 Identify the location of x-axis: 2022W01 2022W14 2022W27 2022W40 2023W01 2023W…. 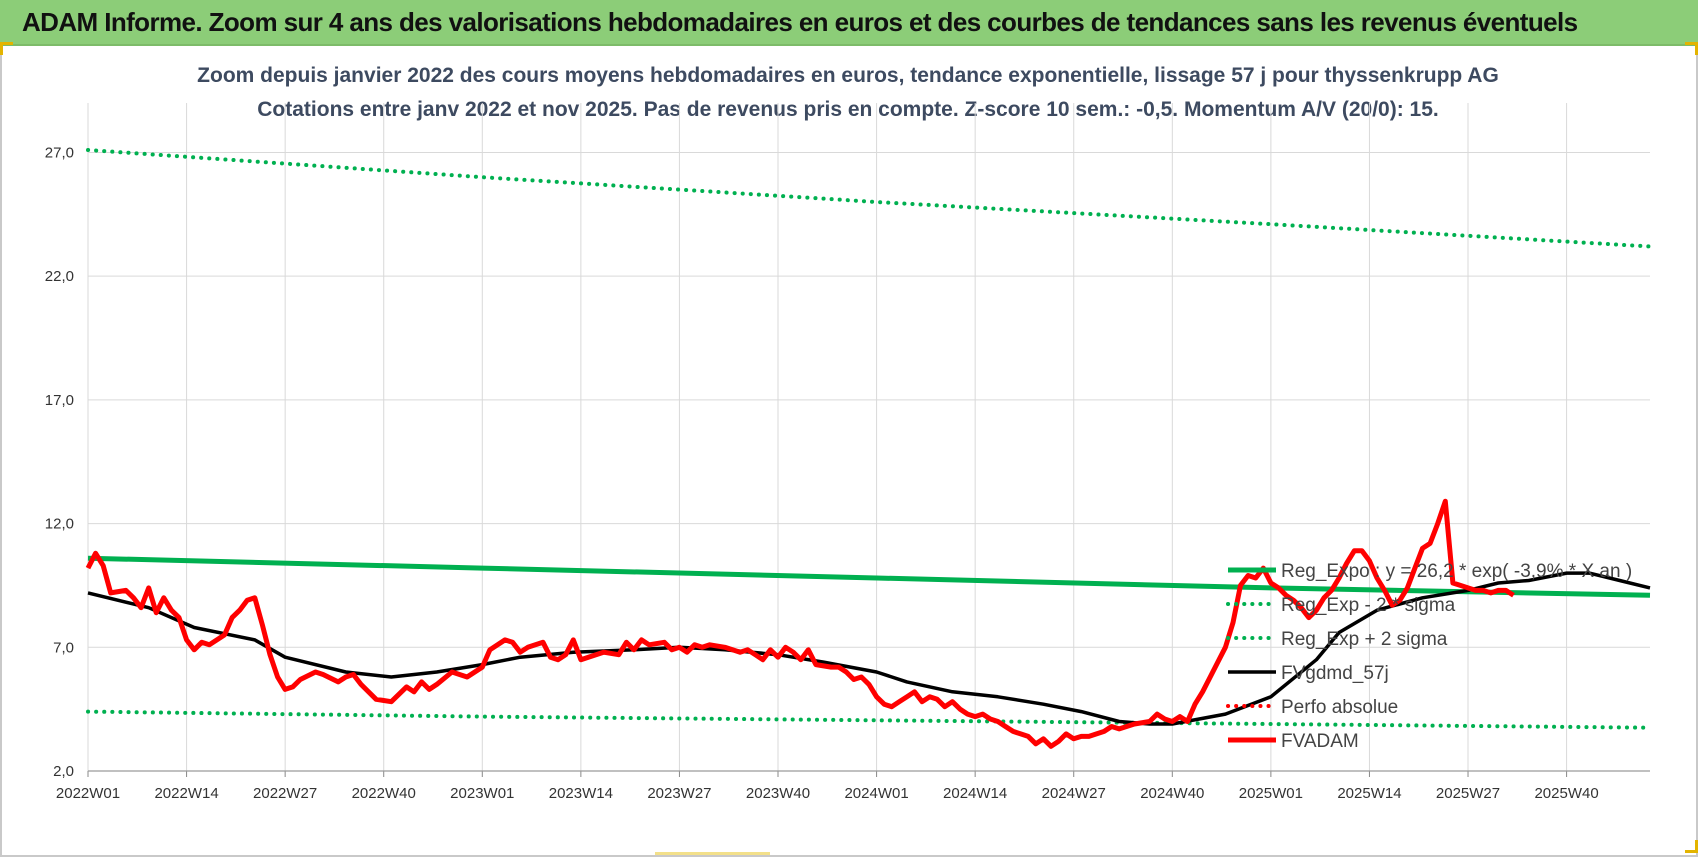
(853, 786).